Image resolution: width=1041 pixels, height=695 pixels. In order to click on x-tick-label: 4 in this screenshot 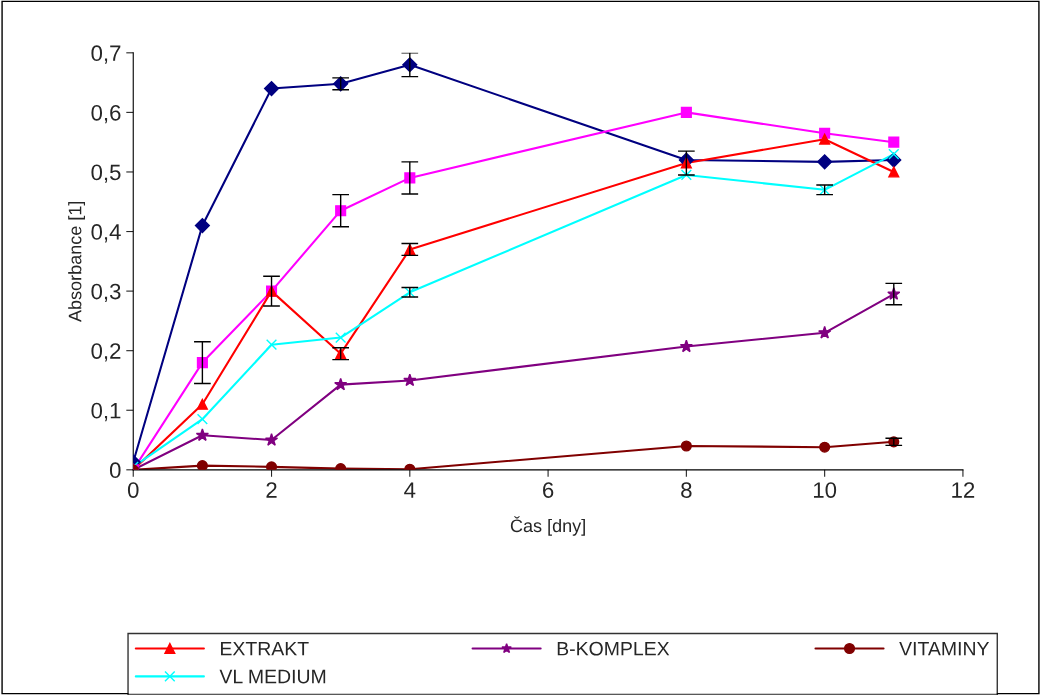, I will do `click(410, 490)`.